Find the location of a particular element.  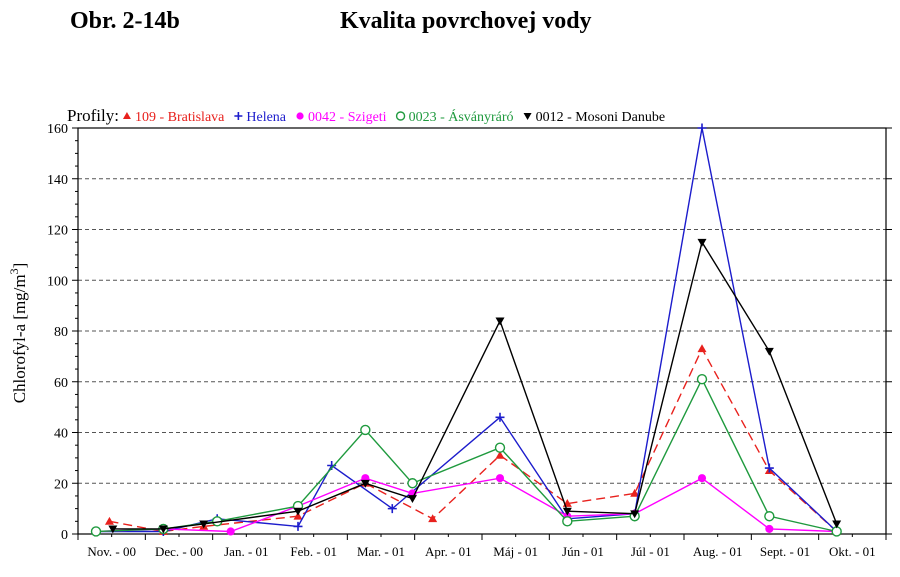

y-tick-label: 100 is located at coordinates (57, 281).